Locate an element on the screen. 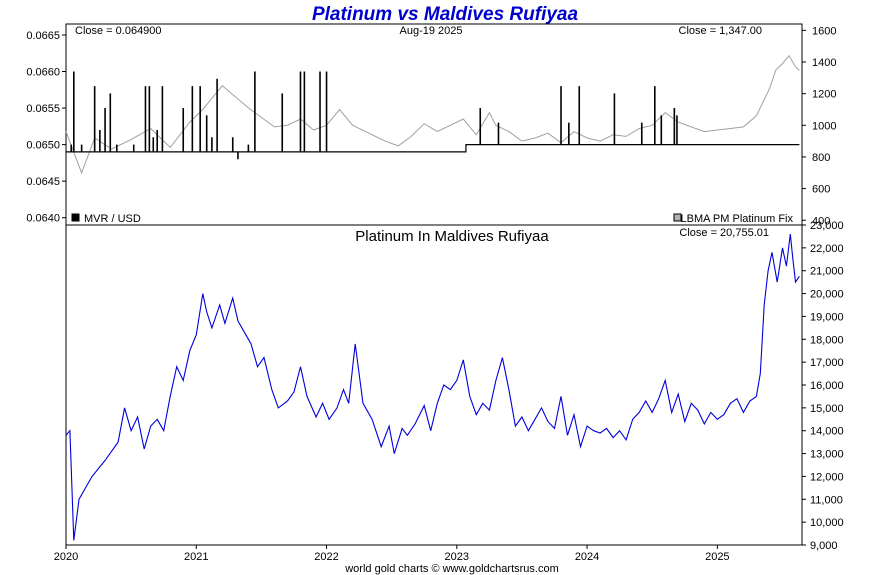 The image size is (890, 575). top-right-tick-label: 600 is located at coordinates (821, 190).